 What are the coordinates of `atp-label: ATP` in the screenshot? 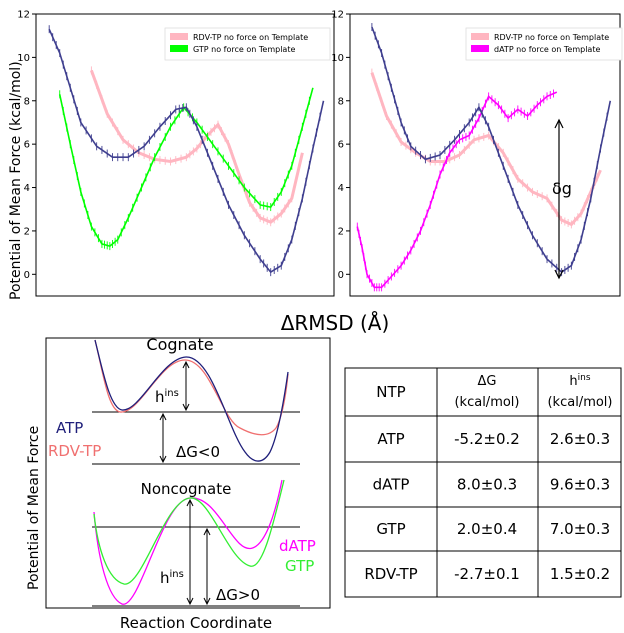 It's located at (69, 428).